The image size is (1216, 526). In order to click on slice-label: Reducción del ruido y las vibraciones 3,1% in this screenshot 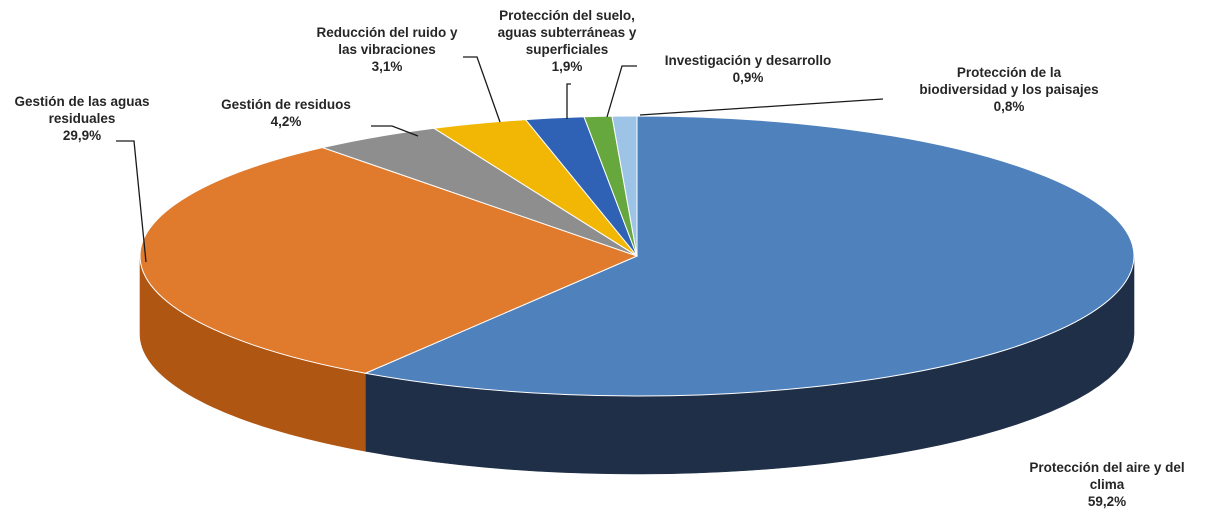, I will do `click(387, 49)`.